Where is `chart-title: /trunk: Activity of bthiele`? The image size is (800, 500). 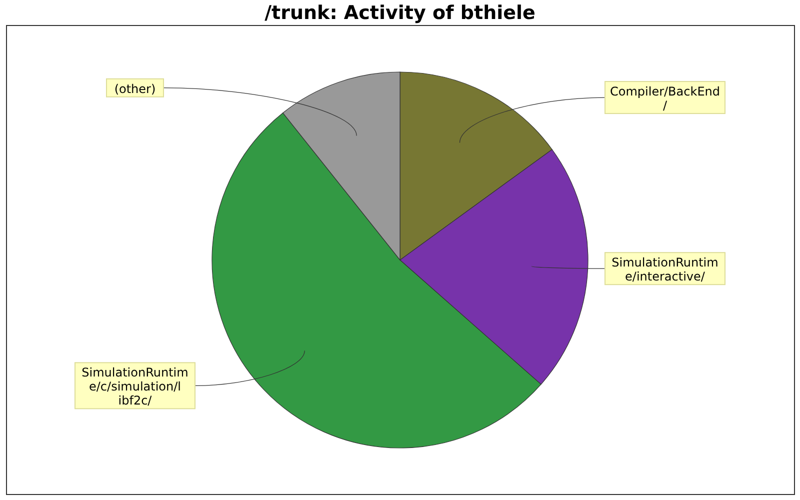 chart-title: /trunk: Activity of bthiele is located at coordinates (400, 13).